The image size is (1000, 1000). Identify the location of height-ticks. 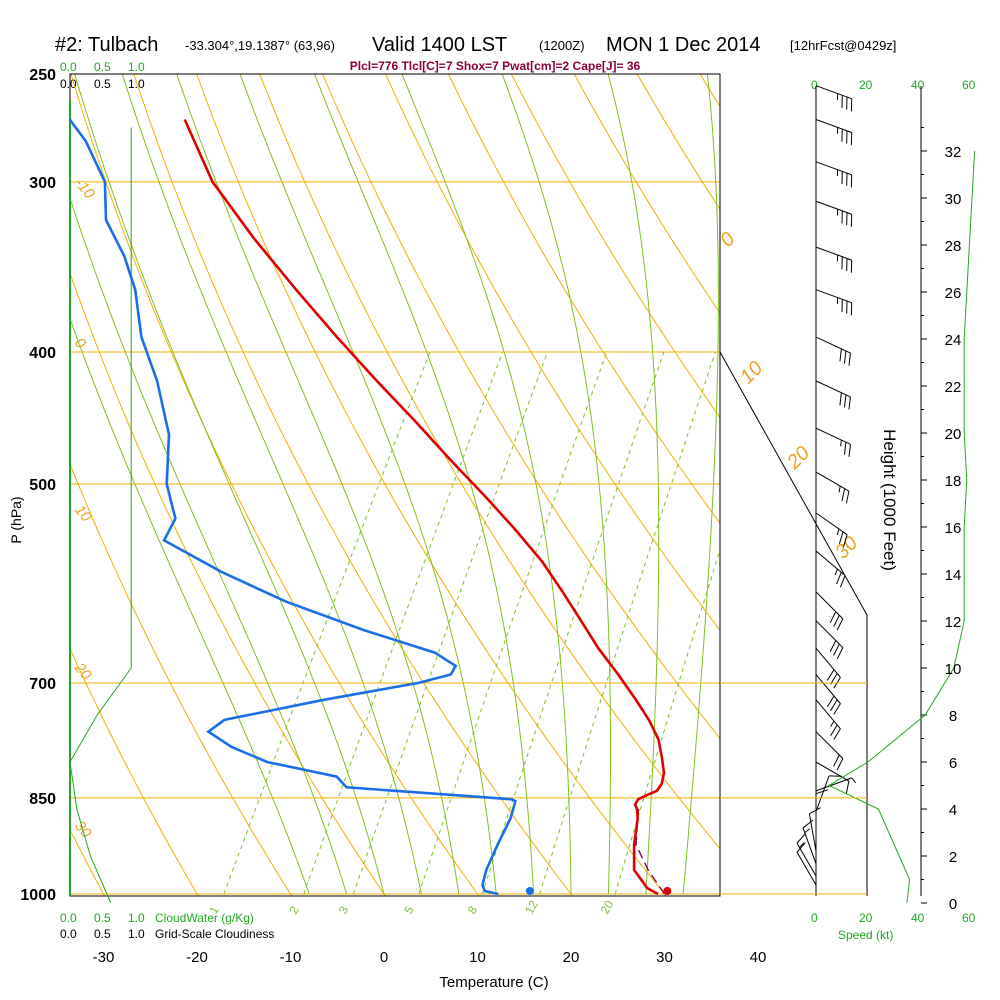
(924, 515).